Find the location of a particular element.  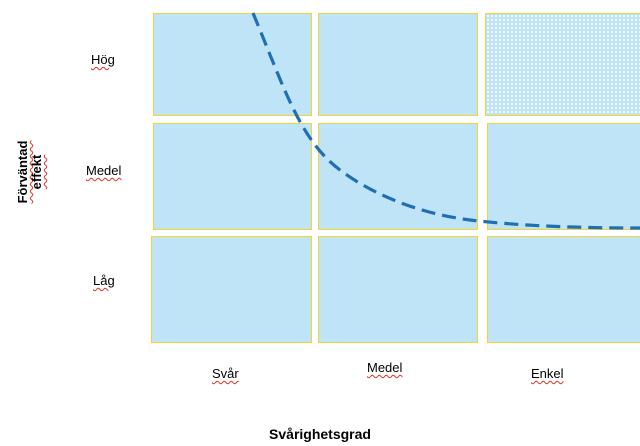

col-label-svar: Svår is located at coordinates (225, 373).